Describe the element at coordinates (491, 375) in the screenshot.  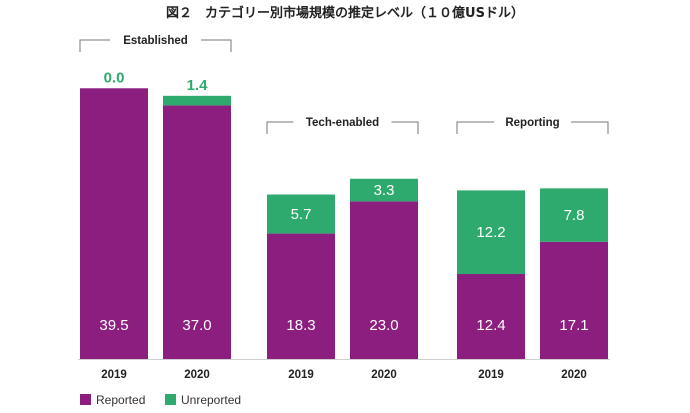
I see `x-tick-label-reporting-2019: 2019` at that location.